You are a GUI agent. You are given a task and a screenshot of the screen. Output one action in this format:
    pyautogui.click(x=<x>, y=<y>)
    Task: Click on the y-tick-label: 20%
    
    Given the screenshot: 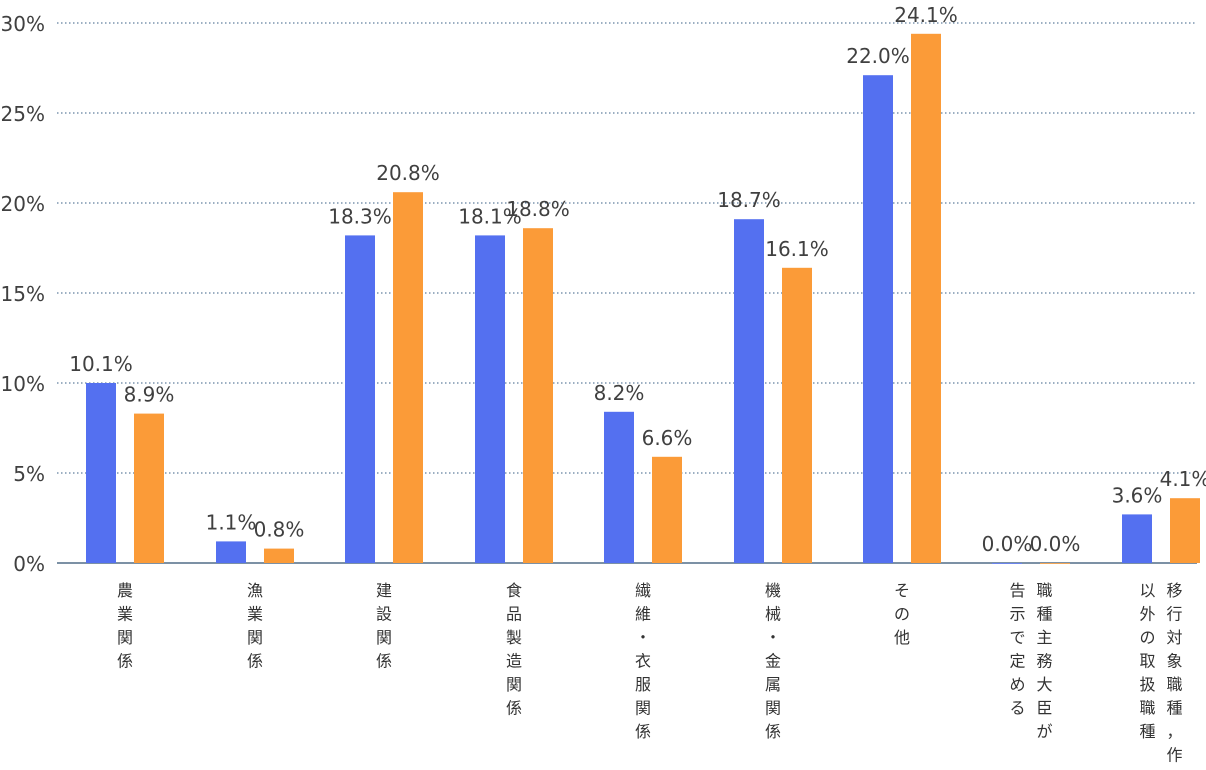 What is the action you would take?
    pyautogui.click(x=23, y=204)
    